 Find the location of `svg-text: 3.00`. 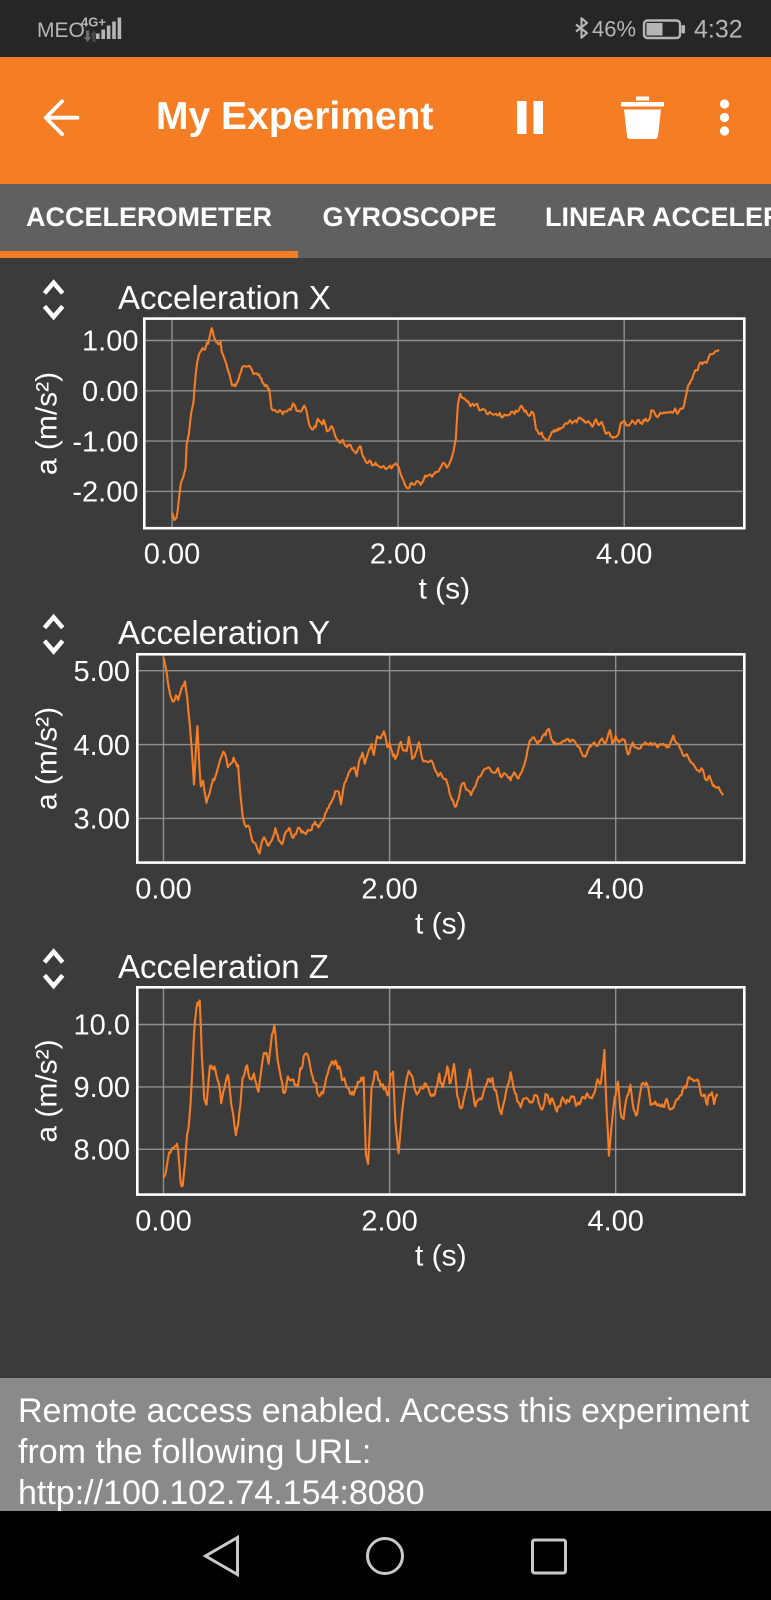

svg-text: 3.00 is located at coordinates (102, 820).